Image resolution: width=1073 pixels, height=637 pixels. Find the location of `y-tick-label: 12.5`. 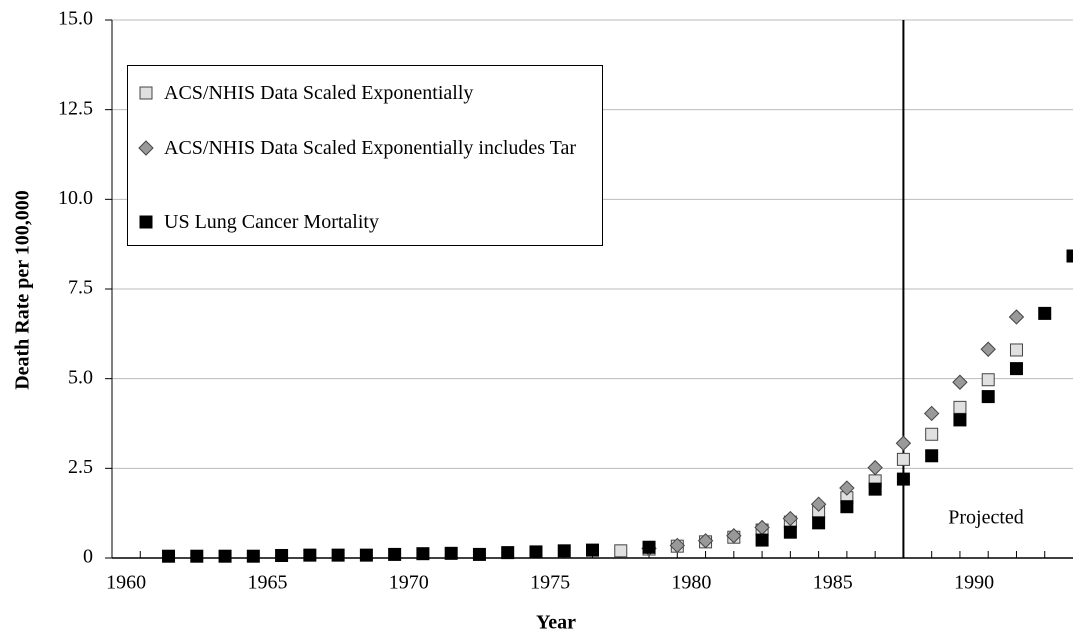

y-tick-label: 12.5 is located at coordinates (75, 108).